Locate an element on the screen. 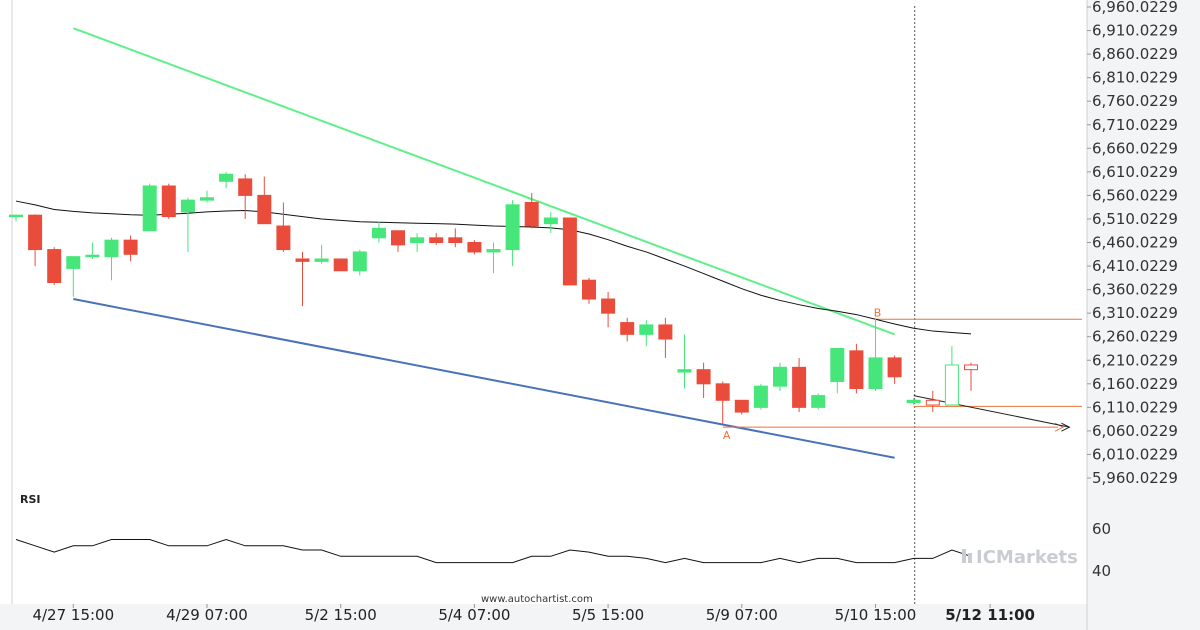 The image size is (1200, 630). price-tick-label: 6,810.0229 is located at coordinates (1135, 78).